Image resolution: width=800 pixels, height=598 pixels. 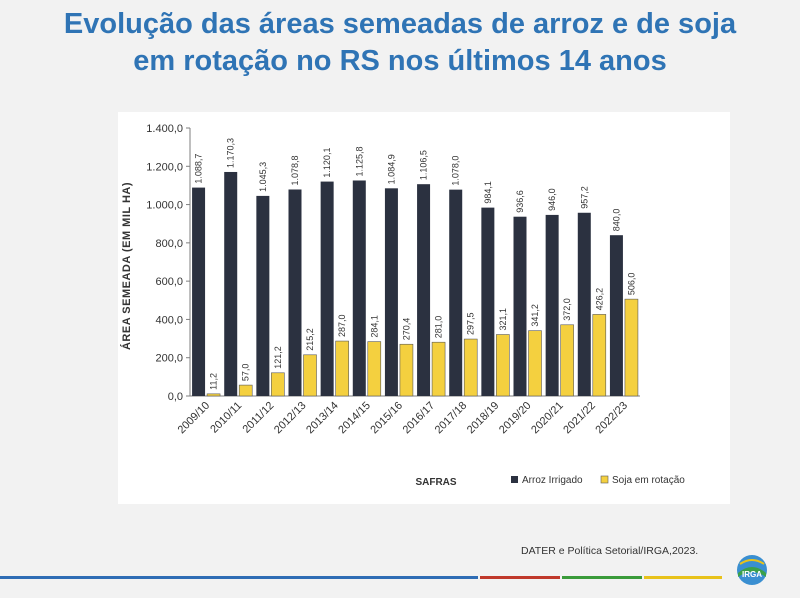 I want to click on data-label-arroz: 1.088,7, so click(x=199, y=169).